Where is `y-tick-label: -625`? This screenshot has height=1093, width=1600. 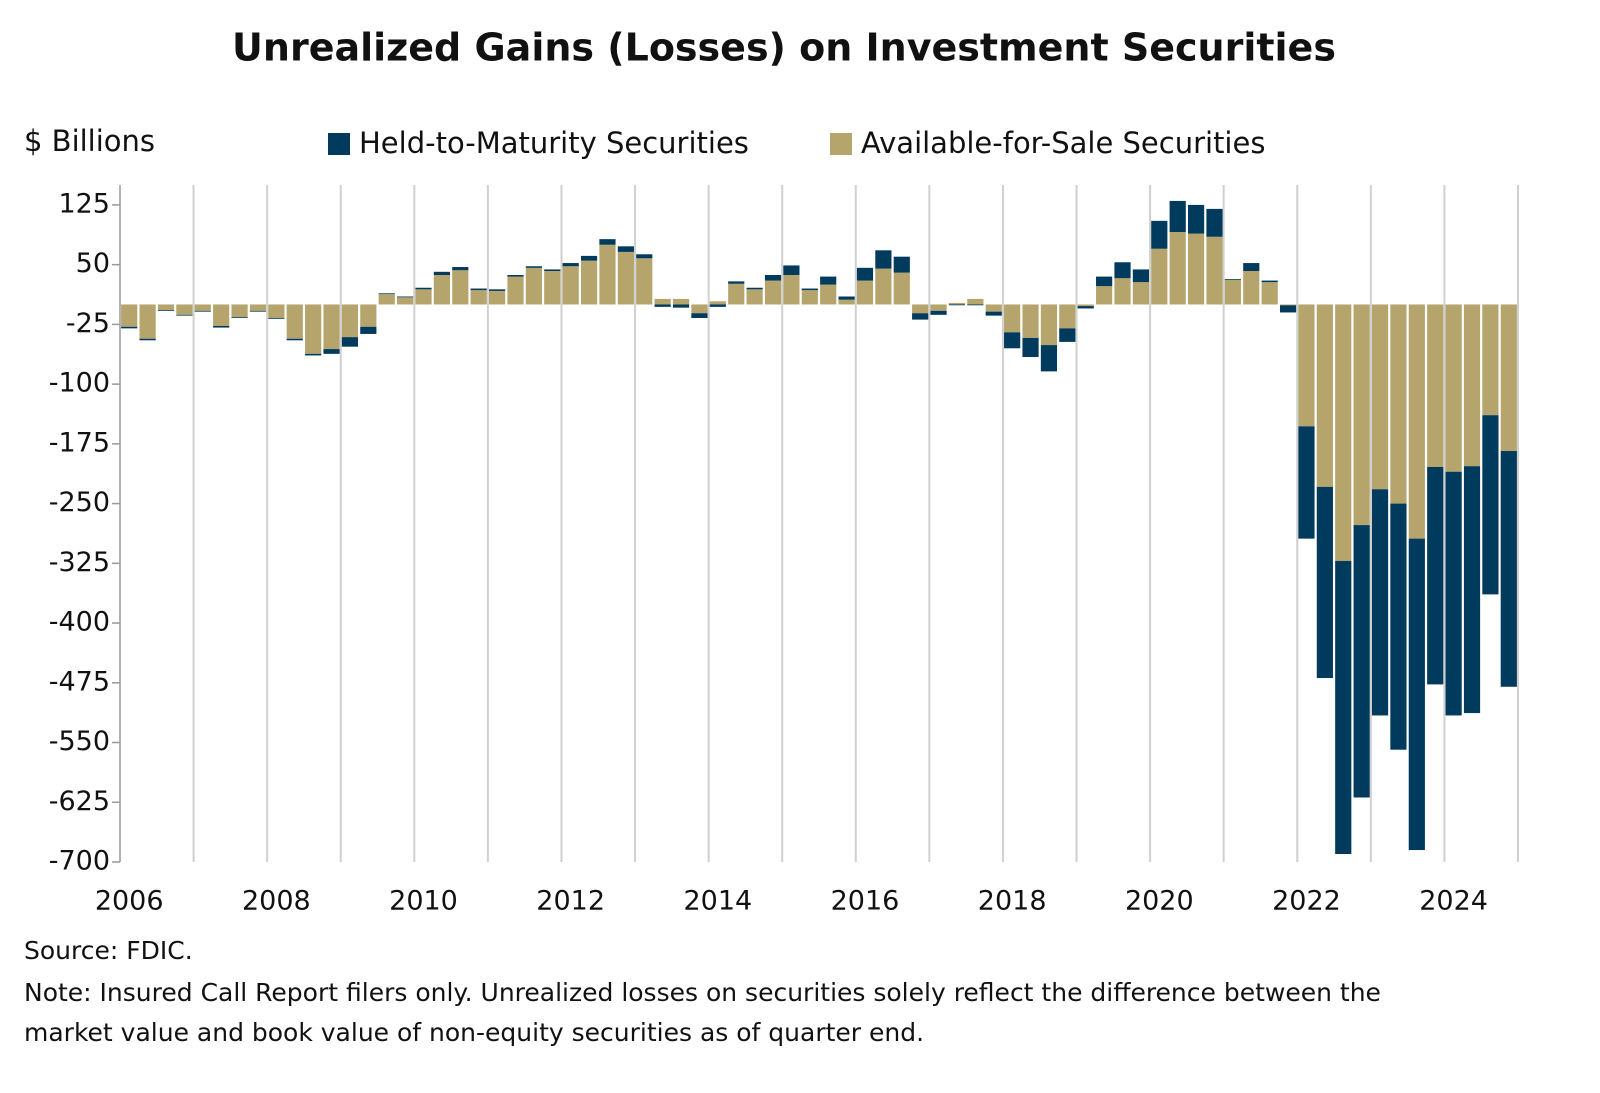
y-tick-label: -625 is located at coordinates (79, 801).